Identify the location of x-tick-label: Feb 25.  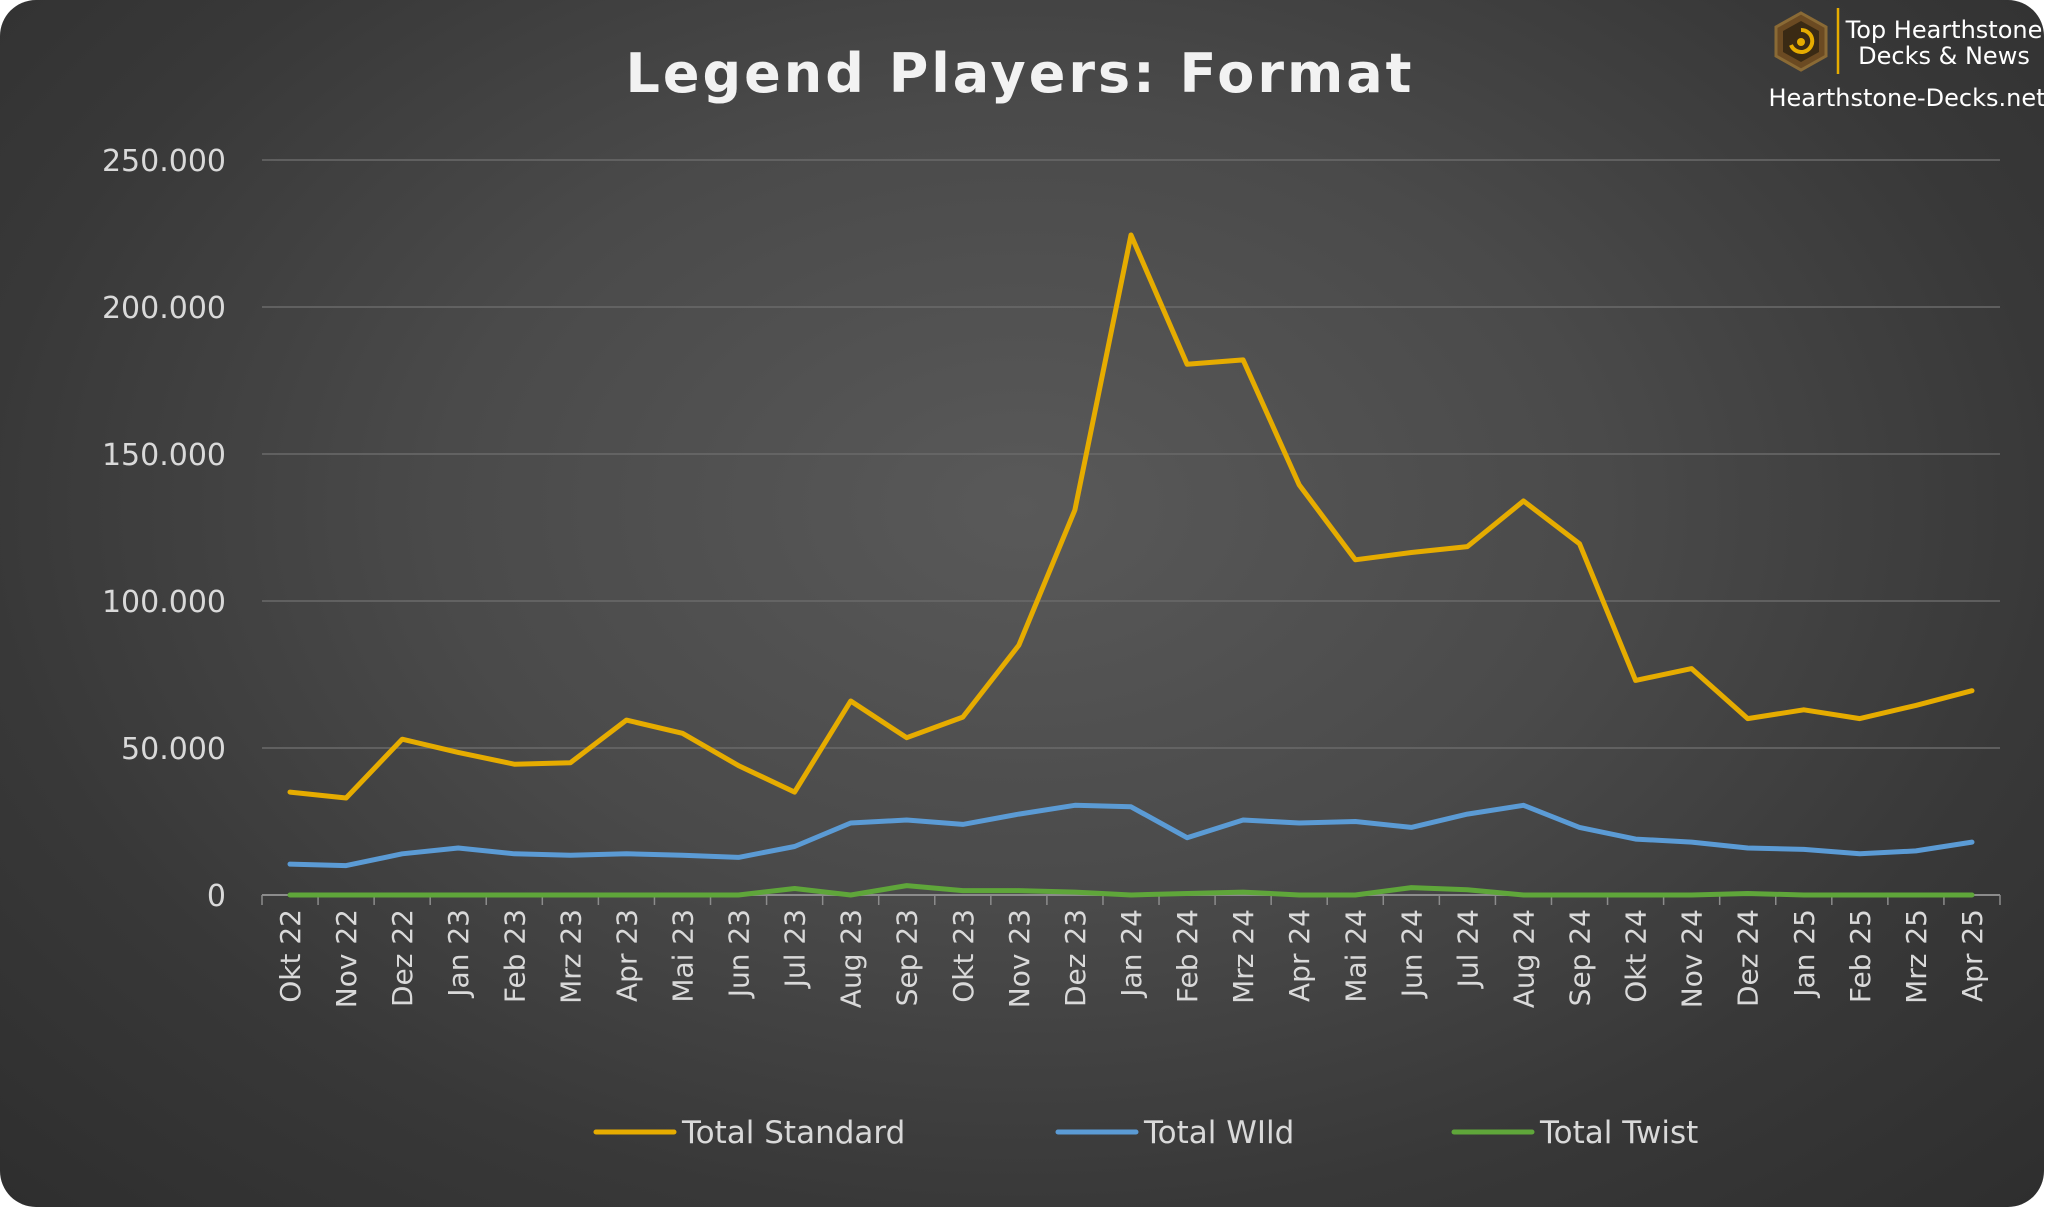
(1860, 956).